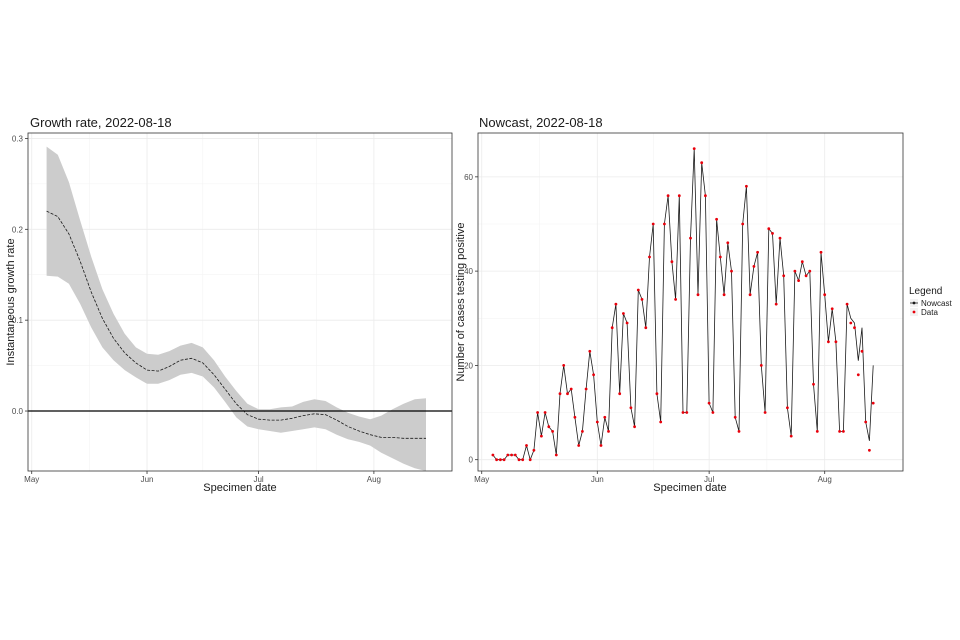 The width and height of the screenshot is (960, 640). I want to click on legend-swatch-point, so click(914, 303).